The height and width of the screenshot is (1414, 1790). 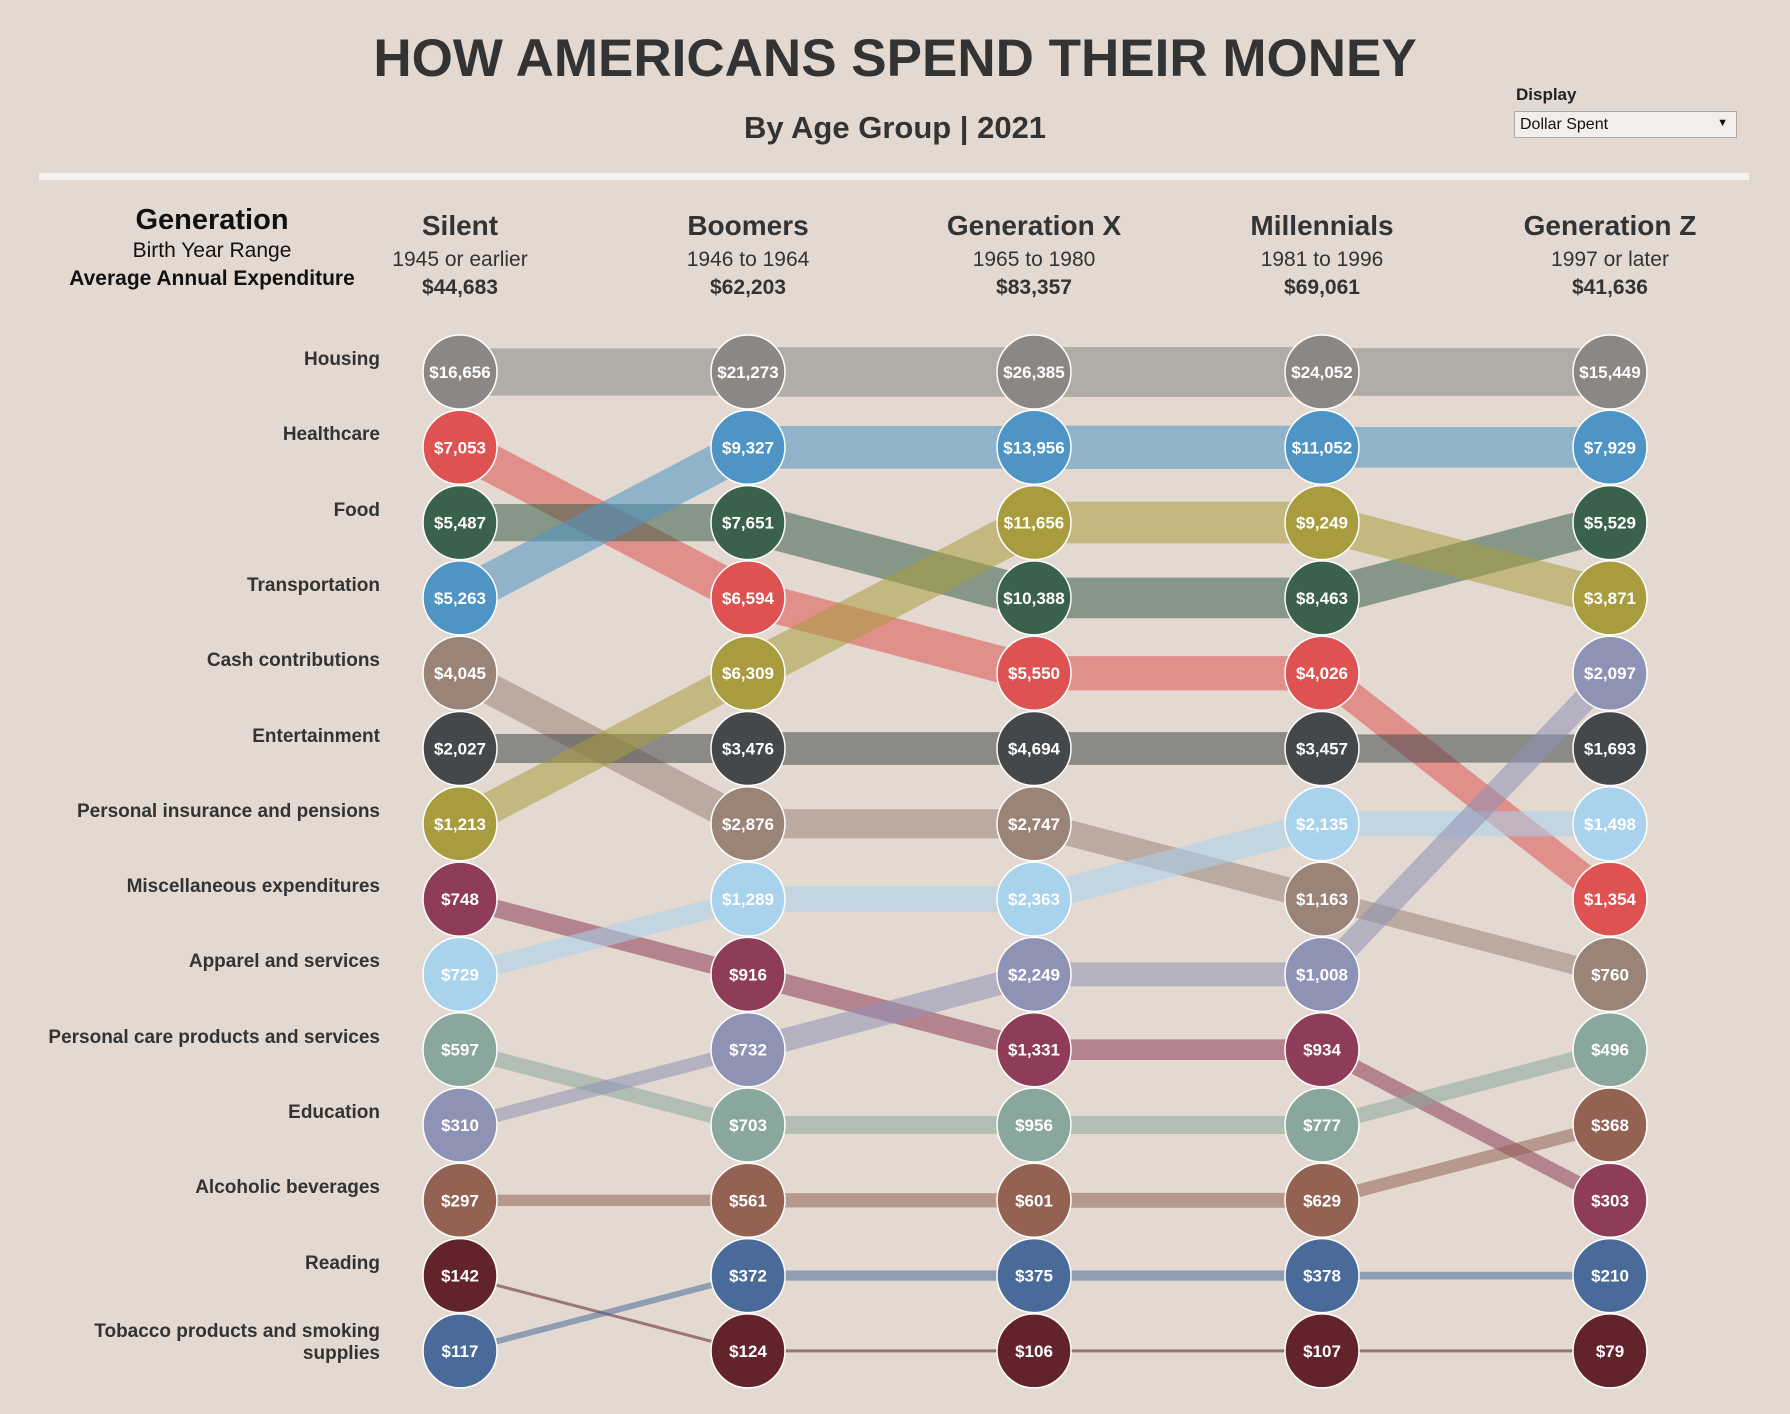 What do you see at coordinates (331, 435) in the screenshot?
I see `row-label: Healthcare` at bounding box center [331, 435].